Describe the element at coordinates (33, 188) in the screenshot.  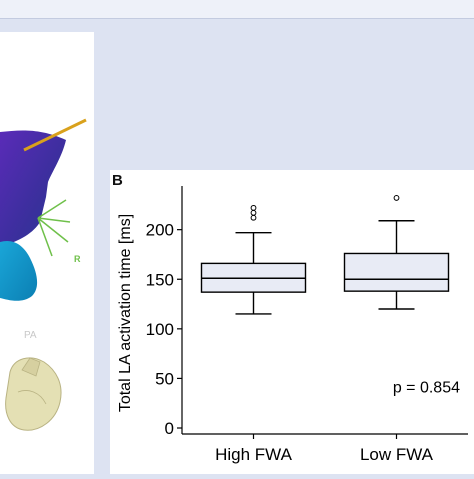
I see `atrium-activation-map-purple` at that location.